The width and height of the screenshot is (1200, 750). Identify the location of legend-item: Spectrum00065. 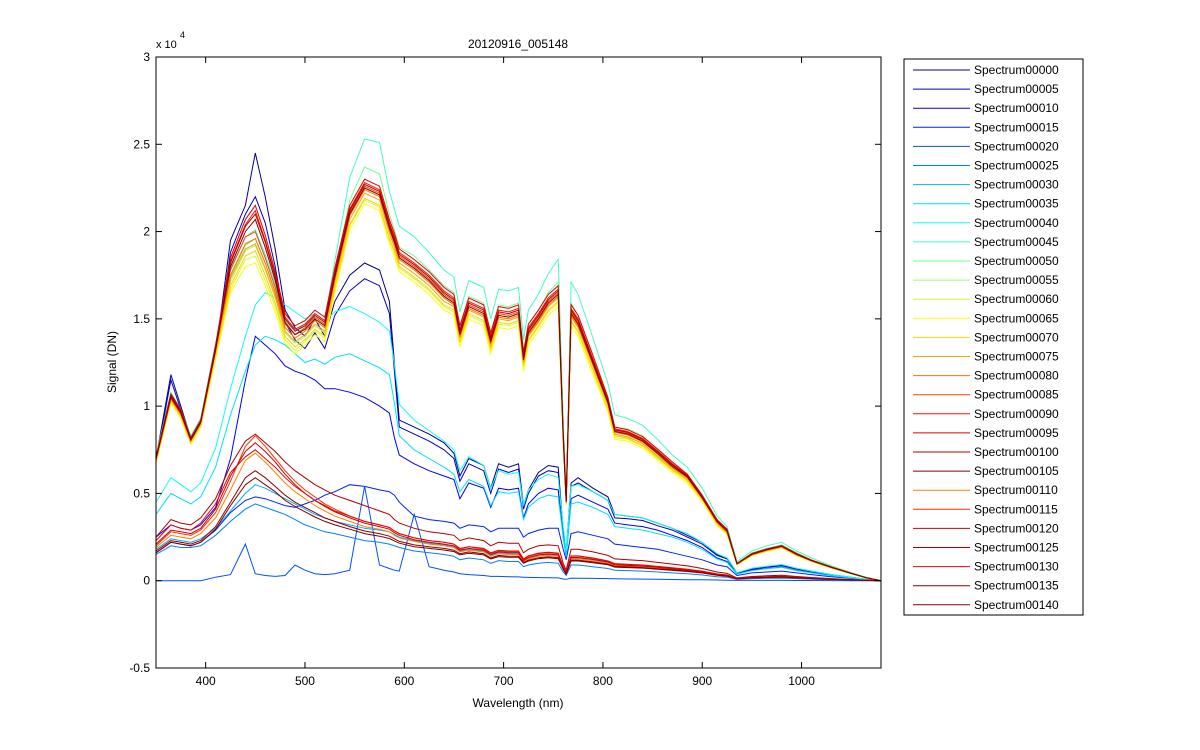
(986, 318).